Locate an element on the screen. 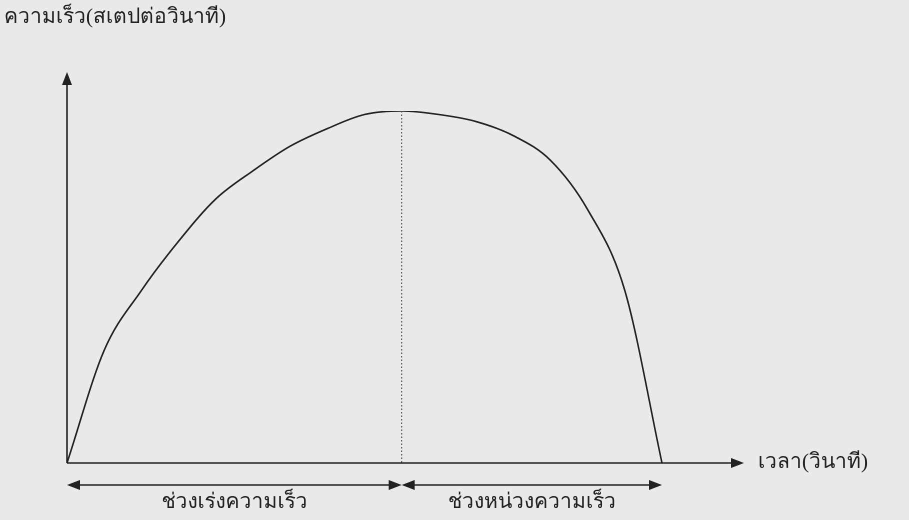 Image resolution: width=909 pixels, height=520 pixels. x-axis-title: เวลา(วินาที) is located at coordinates (813, 461).